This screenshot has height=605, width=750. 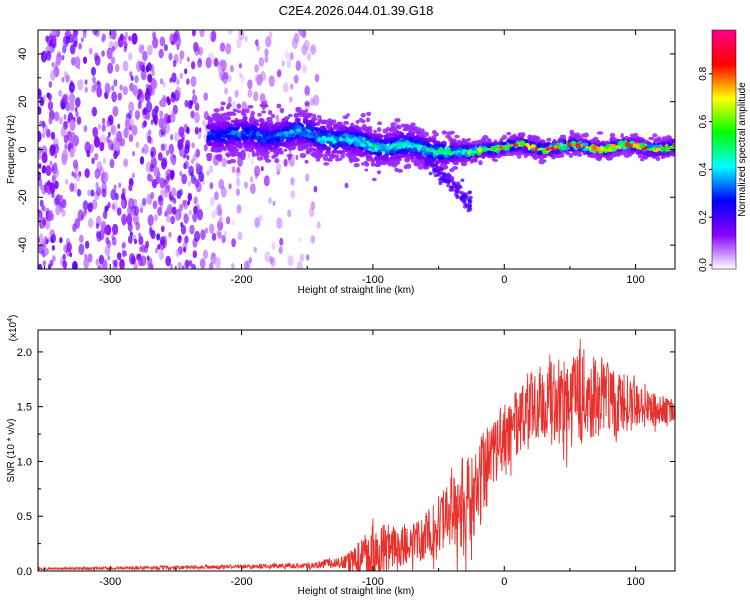 I want to click on colorbar, so click(x=724, y=149).